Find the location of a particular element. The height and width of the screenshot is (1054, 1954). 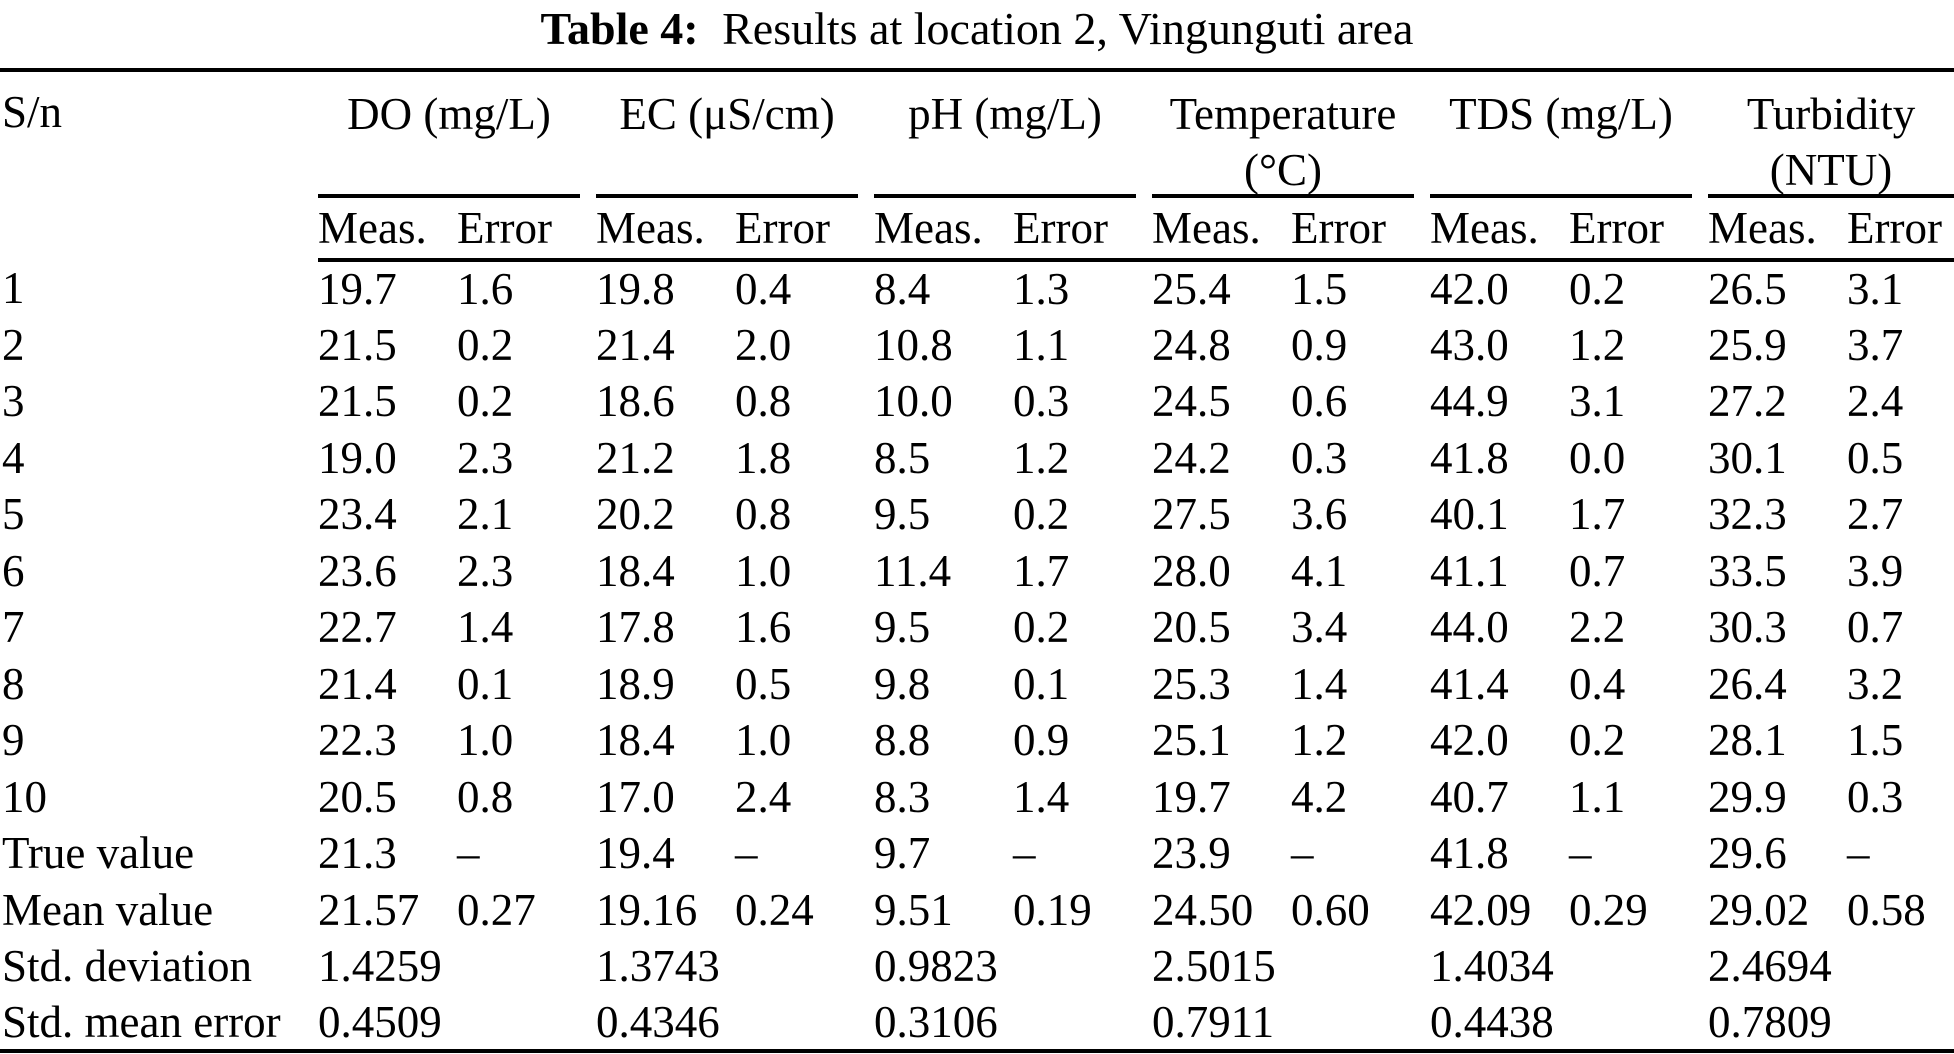

meas-cell: 0.9823 is located at coordinates (936, 966).